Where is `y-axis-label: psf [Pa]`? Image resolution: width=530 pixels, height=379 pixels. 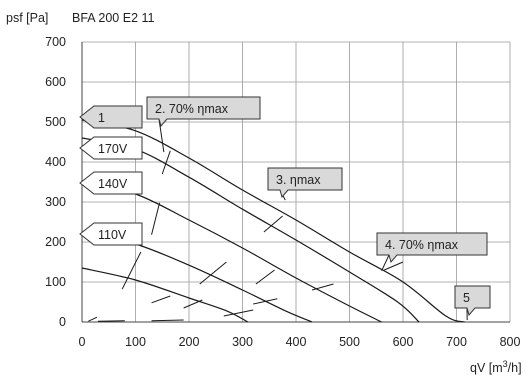 y-axis-label: psf [Pa] is located at coordinates (27, 18).